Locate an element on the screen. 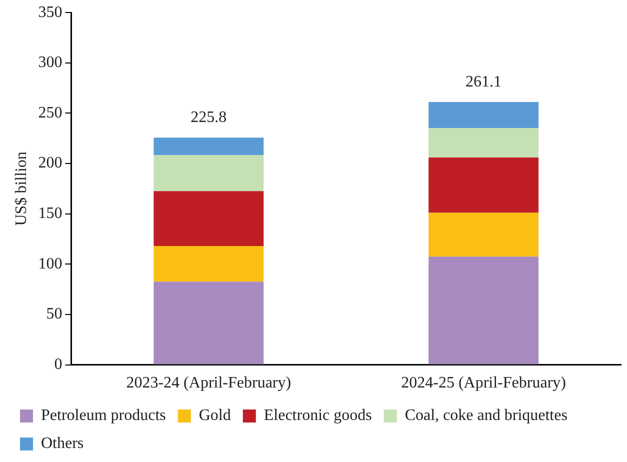  legend-label: Petroleum products is located at coordinates (103, 415).